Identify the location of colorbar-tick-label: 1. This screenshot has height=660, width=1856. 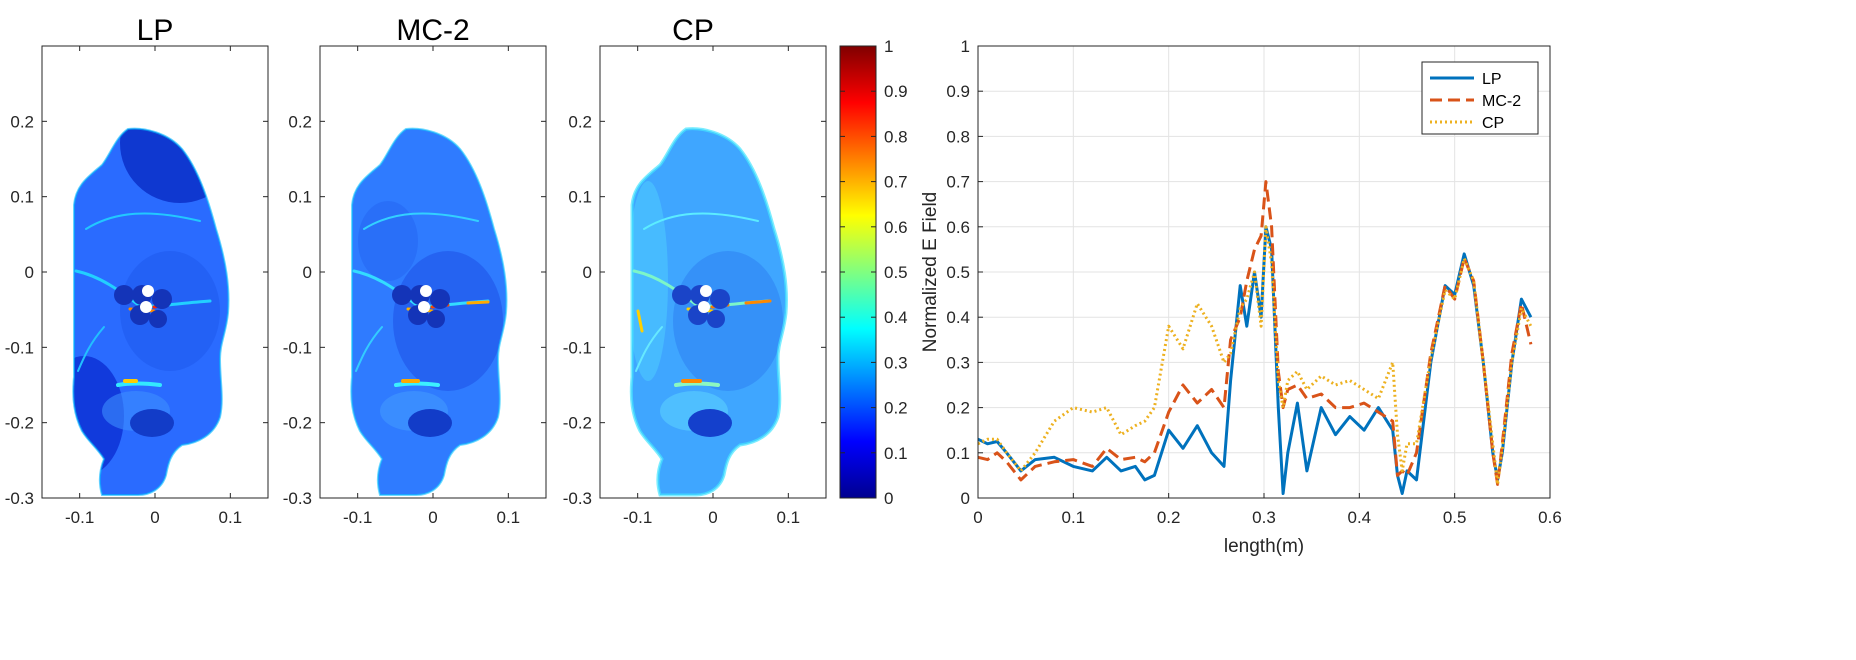
(888, 46).